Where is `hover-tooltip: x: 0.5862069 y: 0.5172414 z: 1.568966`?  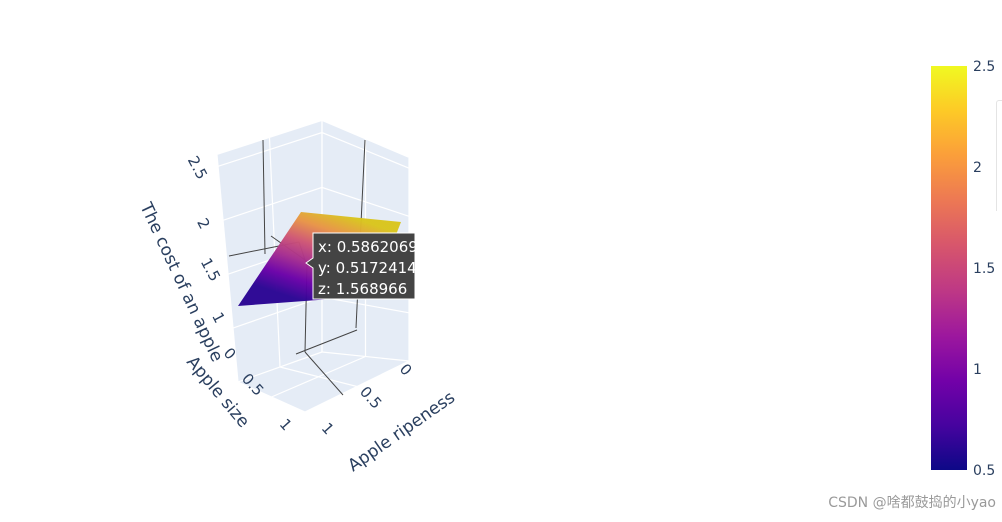
hover-tooltip: x: 0.5862069 y: 0.5172414 z: 1.568966 is located at coordinates (361, 266).